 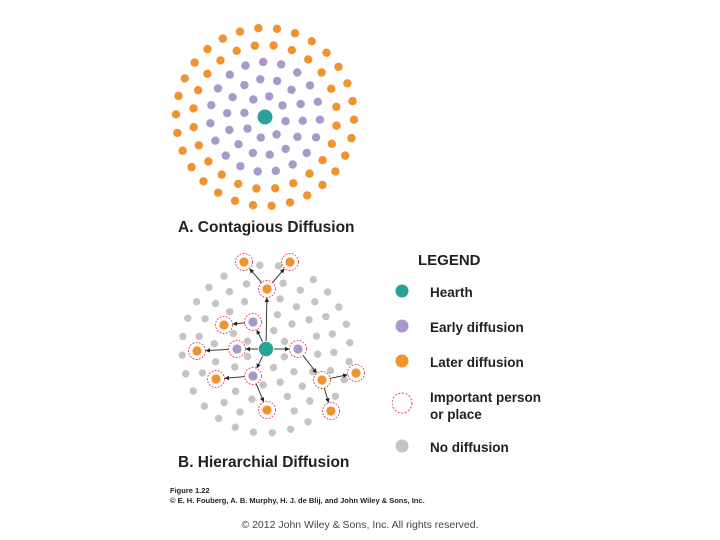 What do you see at coordinates (451, 292) in the screenshot?
I see `legend-label-hearth: Hearth` at bounding box center [451, 292].